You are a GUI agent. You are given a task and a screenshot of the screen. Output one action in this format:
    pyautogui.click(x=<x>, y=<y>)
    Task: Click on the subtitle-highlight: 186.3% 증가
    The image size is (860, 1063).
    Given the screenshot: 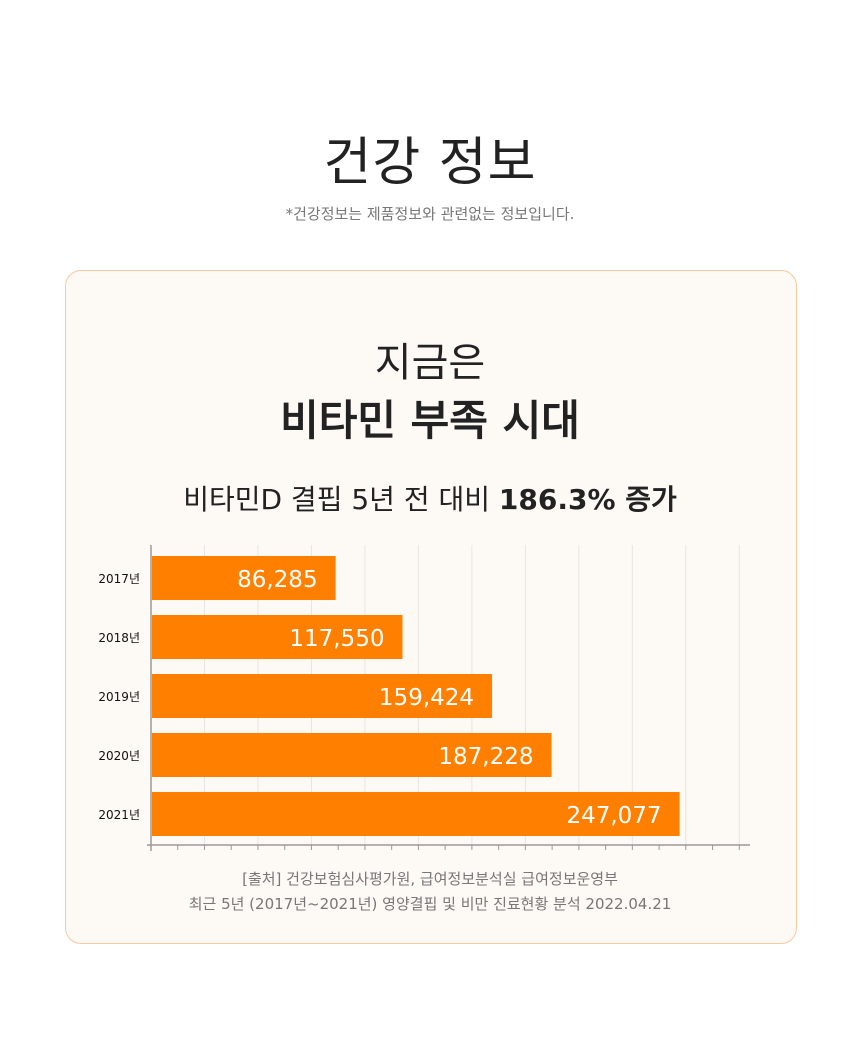 What is the action you would take?
    pyautogui.click(x=587, y=499)
    